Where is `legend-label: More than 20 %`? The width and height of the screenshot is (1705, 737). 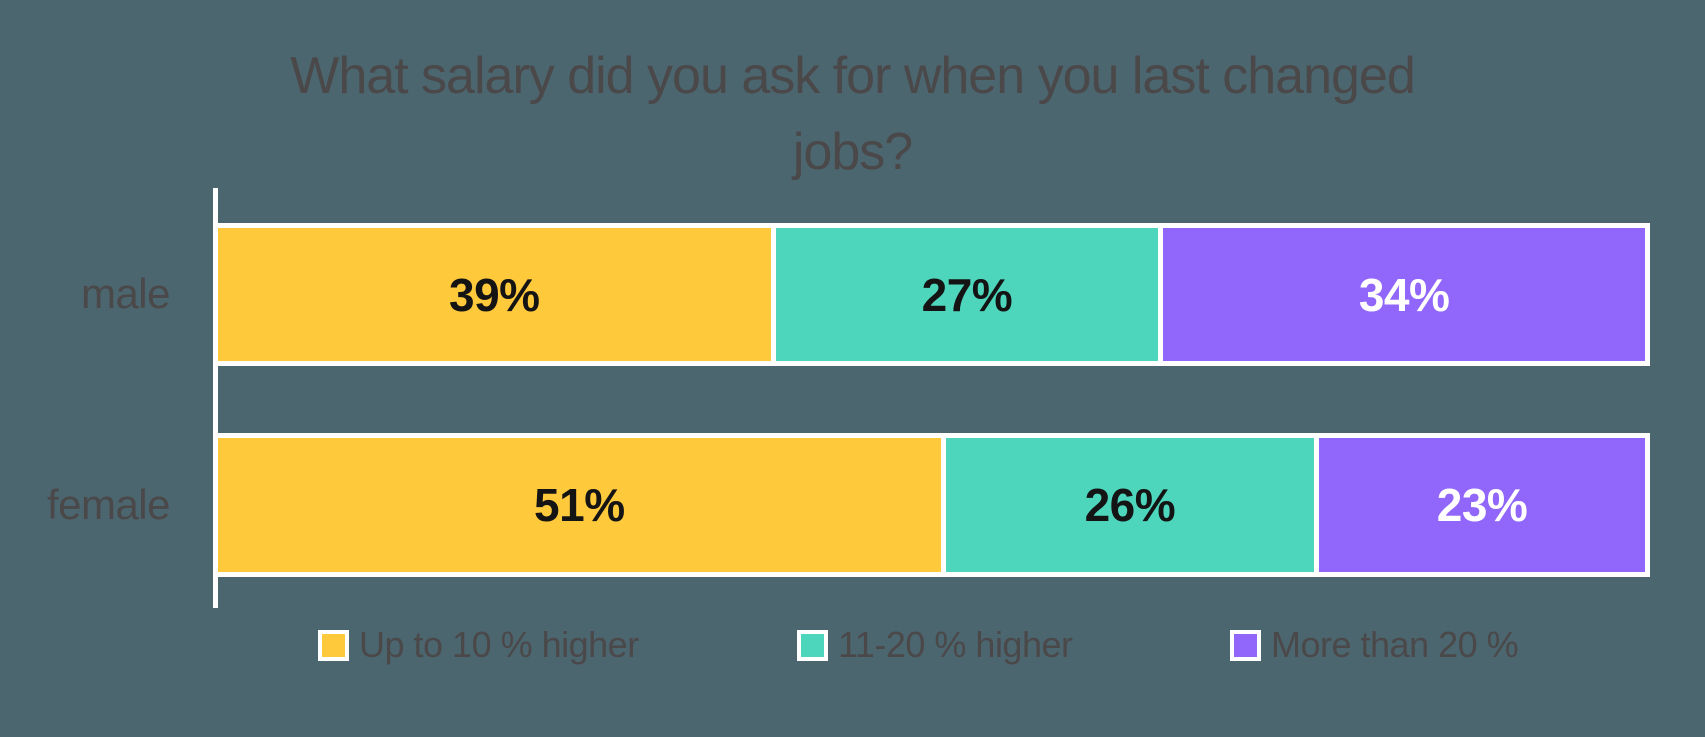
legend-label: More than 20 % is located at coordinates (1395, 644).